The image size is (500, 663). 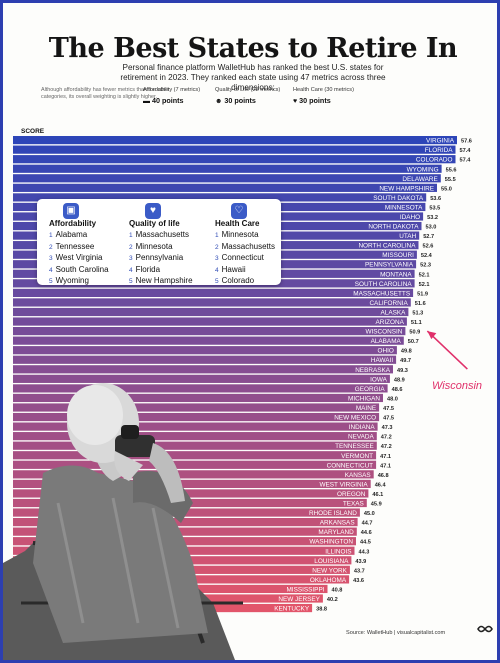 What do you see at coordinates (397, 390) in the screenshot?
I see `bar-value: 48.6` at bounding box center [397, 390].